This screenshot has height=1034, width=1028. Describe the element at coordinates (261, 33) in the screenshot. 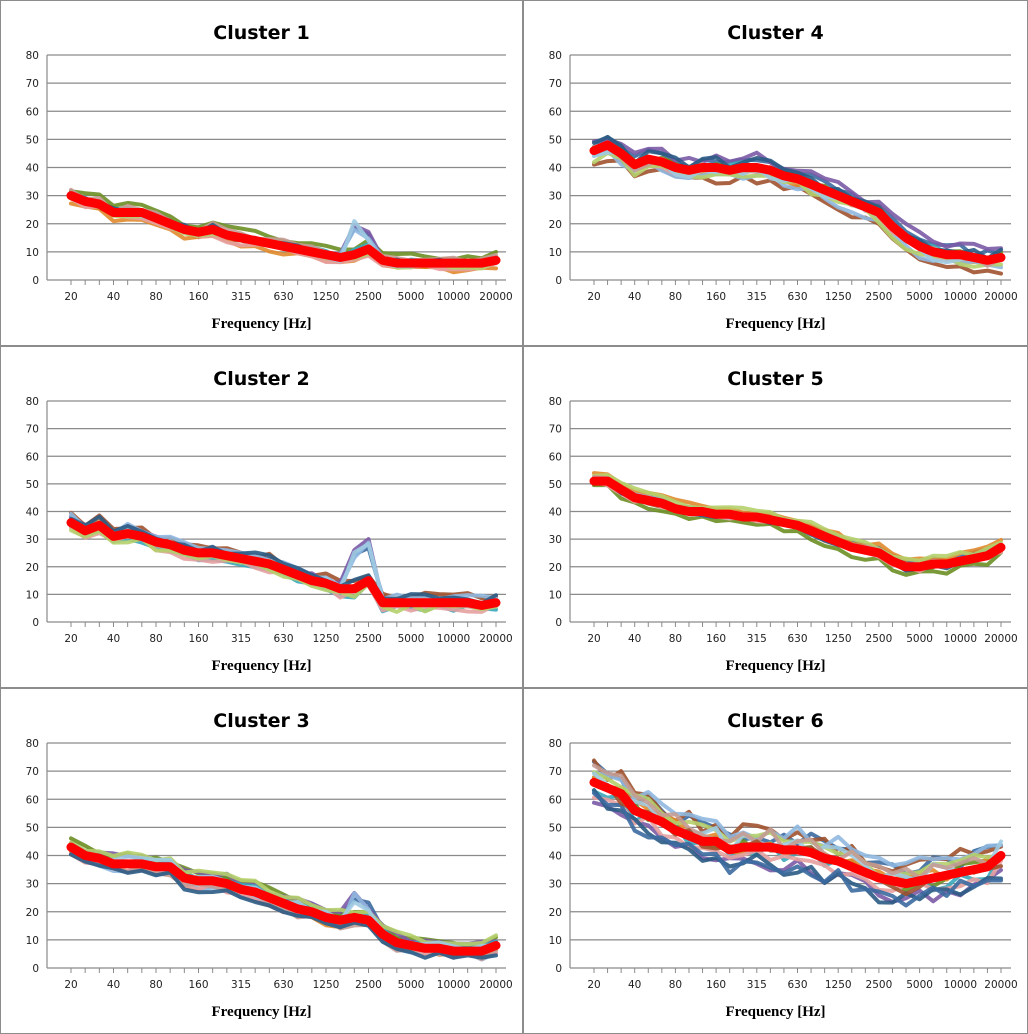

I see `chart-title: Cluster 1` at that location.